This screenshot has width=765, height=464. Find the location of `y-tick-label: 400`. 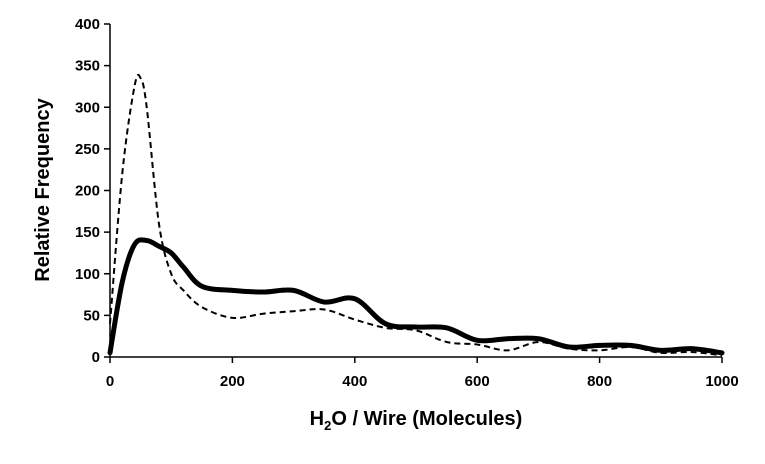

y-tick-label: 400 is located at coordinates (87, 24).